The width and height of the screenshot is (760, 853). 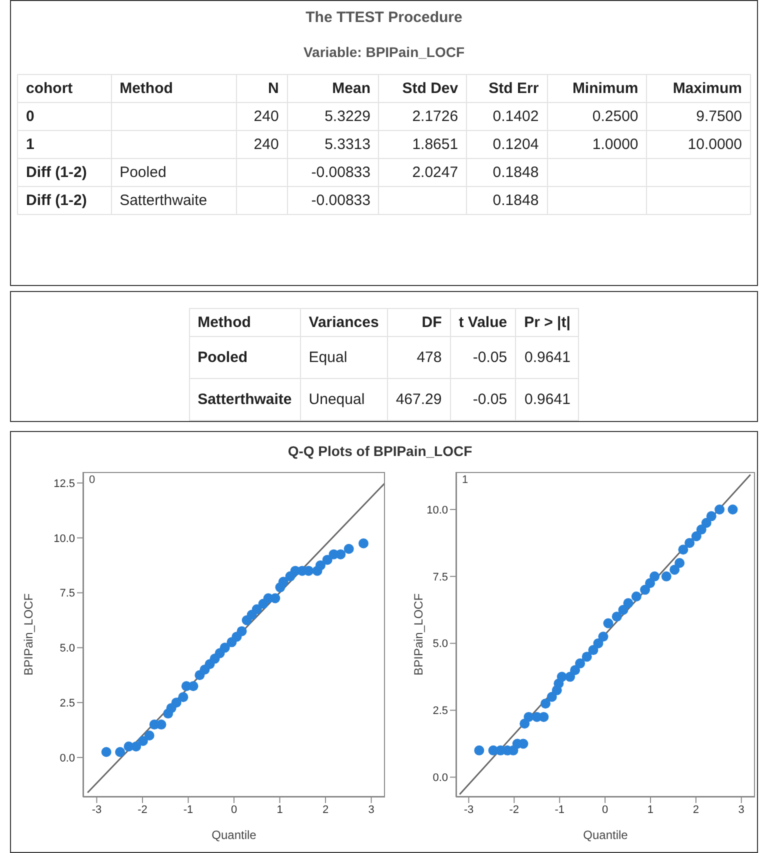 What do you see at coordinates (490, 399) in the screenshot?
I see `text: -0.05` at bounding box center [490, 399].